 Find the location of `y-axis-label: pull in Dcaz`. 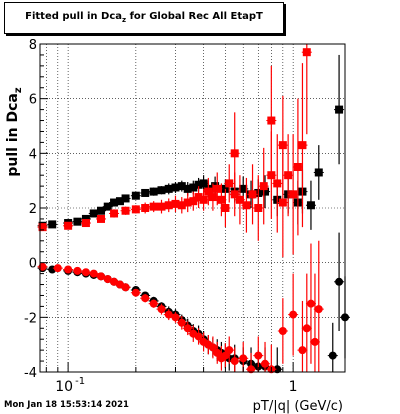

y-axis-label: pull in Dcaz is located at coordinates (14, 131).